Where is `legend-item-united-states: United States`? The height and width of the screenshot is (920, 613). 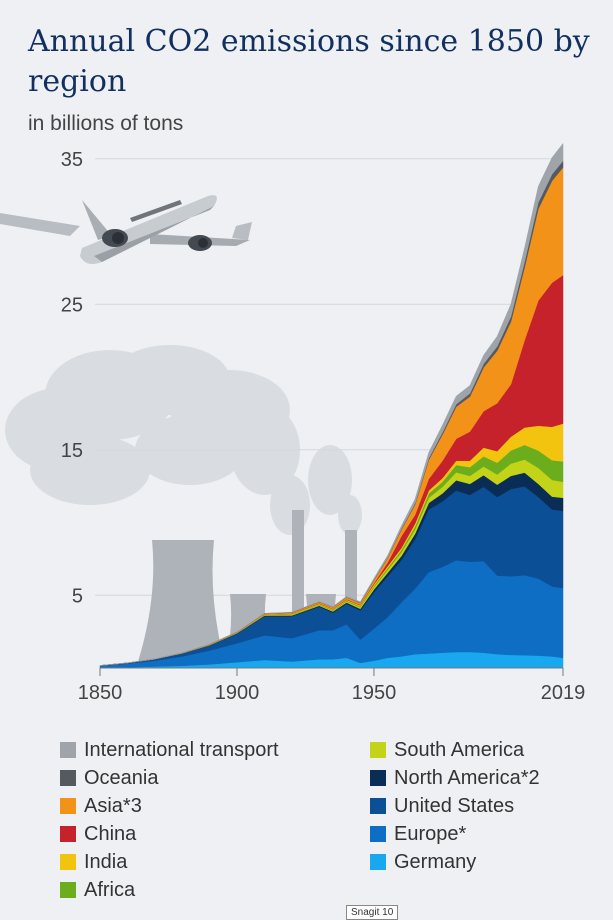 legend-item-united-states: United States is located at coordinates (455, 806).